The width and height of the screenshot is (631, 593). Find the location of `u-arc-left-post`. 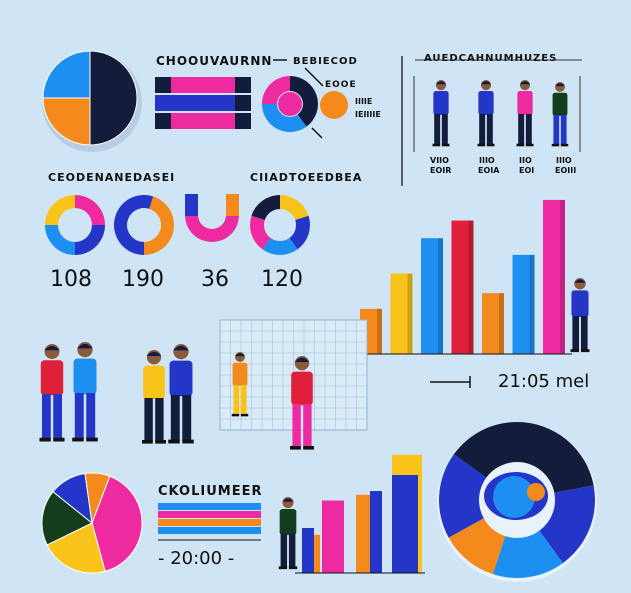

u-arc-left-post is located at coordinates (191, 205).